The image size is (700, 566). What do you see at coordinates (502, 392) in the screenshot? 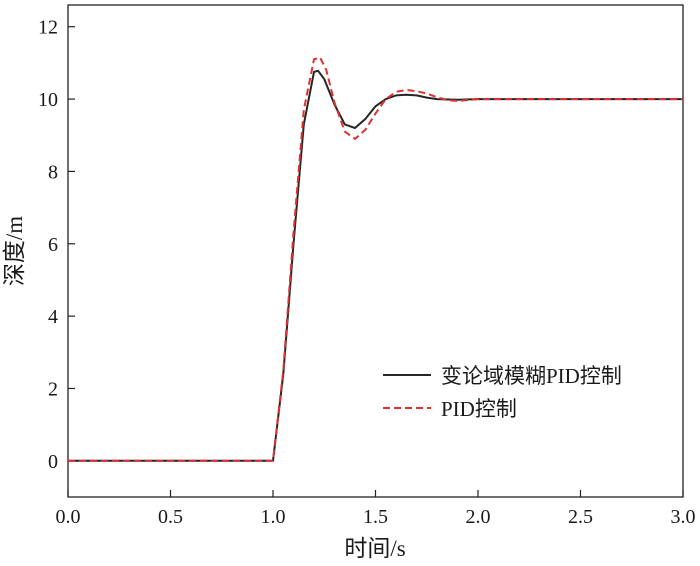
I see `legend: 变论域模糊PID控制 PID控制` at bounding box center [502, 392].